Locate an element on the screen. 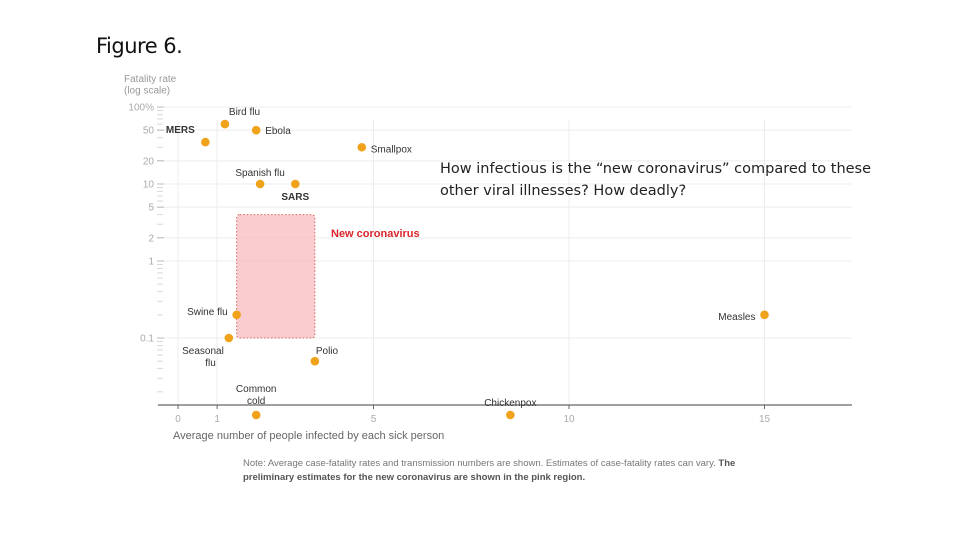 Image resolution: width=960 pixels, height=540 pixels. x-tick-label: 0 is located at coordinates (178, 419).